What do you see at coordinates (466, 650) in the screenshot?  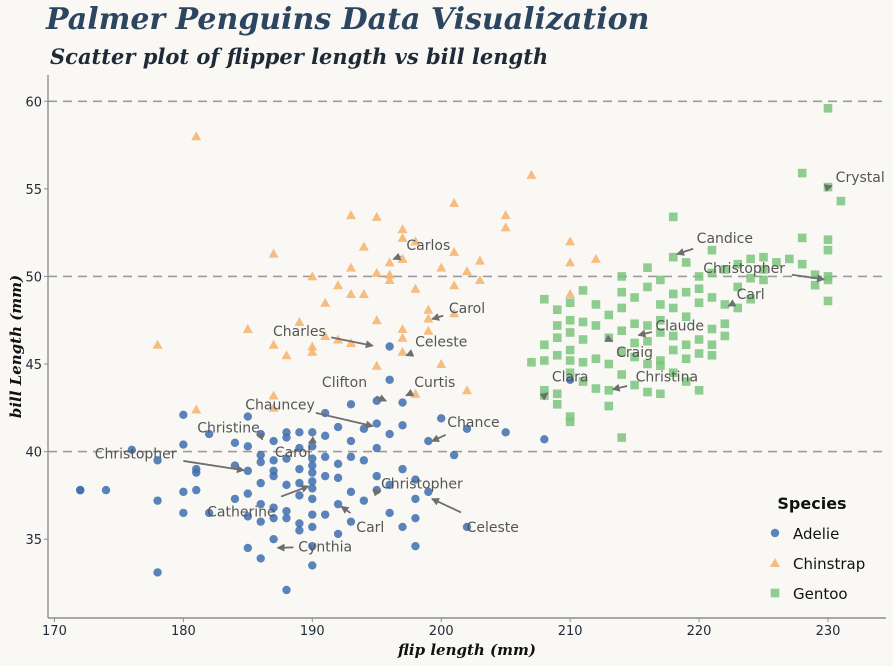 I see `x-axis-label: flip length (mm)` at bounding box center [466, 650].